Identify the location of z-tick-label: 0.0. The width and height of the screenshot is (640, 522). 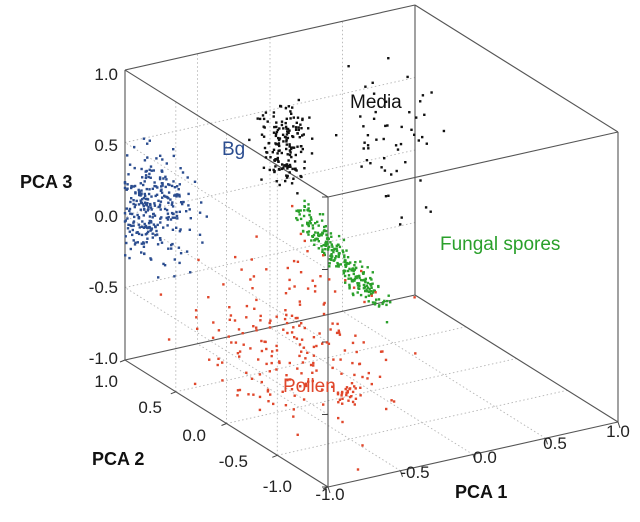
(106, 216).